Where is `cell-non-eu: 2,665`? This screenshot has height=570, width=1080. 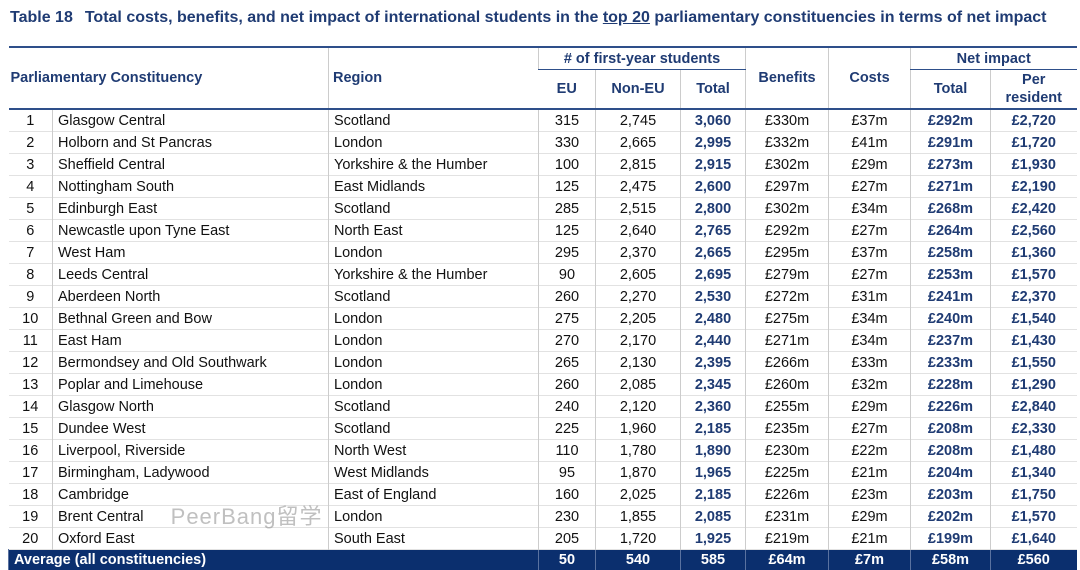
cell-non-eu: 2,665 is located at coordinates (638, 143).